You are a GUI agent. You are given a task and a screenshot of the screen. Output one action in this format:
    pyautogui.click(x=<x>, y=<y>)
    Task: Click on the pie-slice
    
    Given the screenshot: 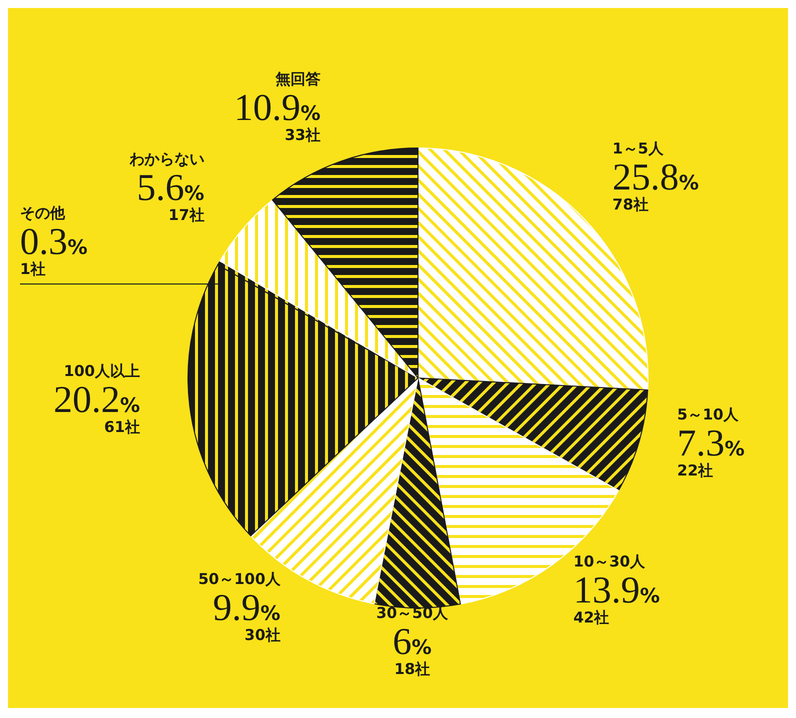 What is the action you would take?
    pyautogui.click(x=318, y=288)
    